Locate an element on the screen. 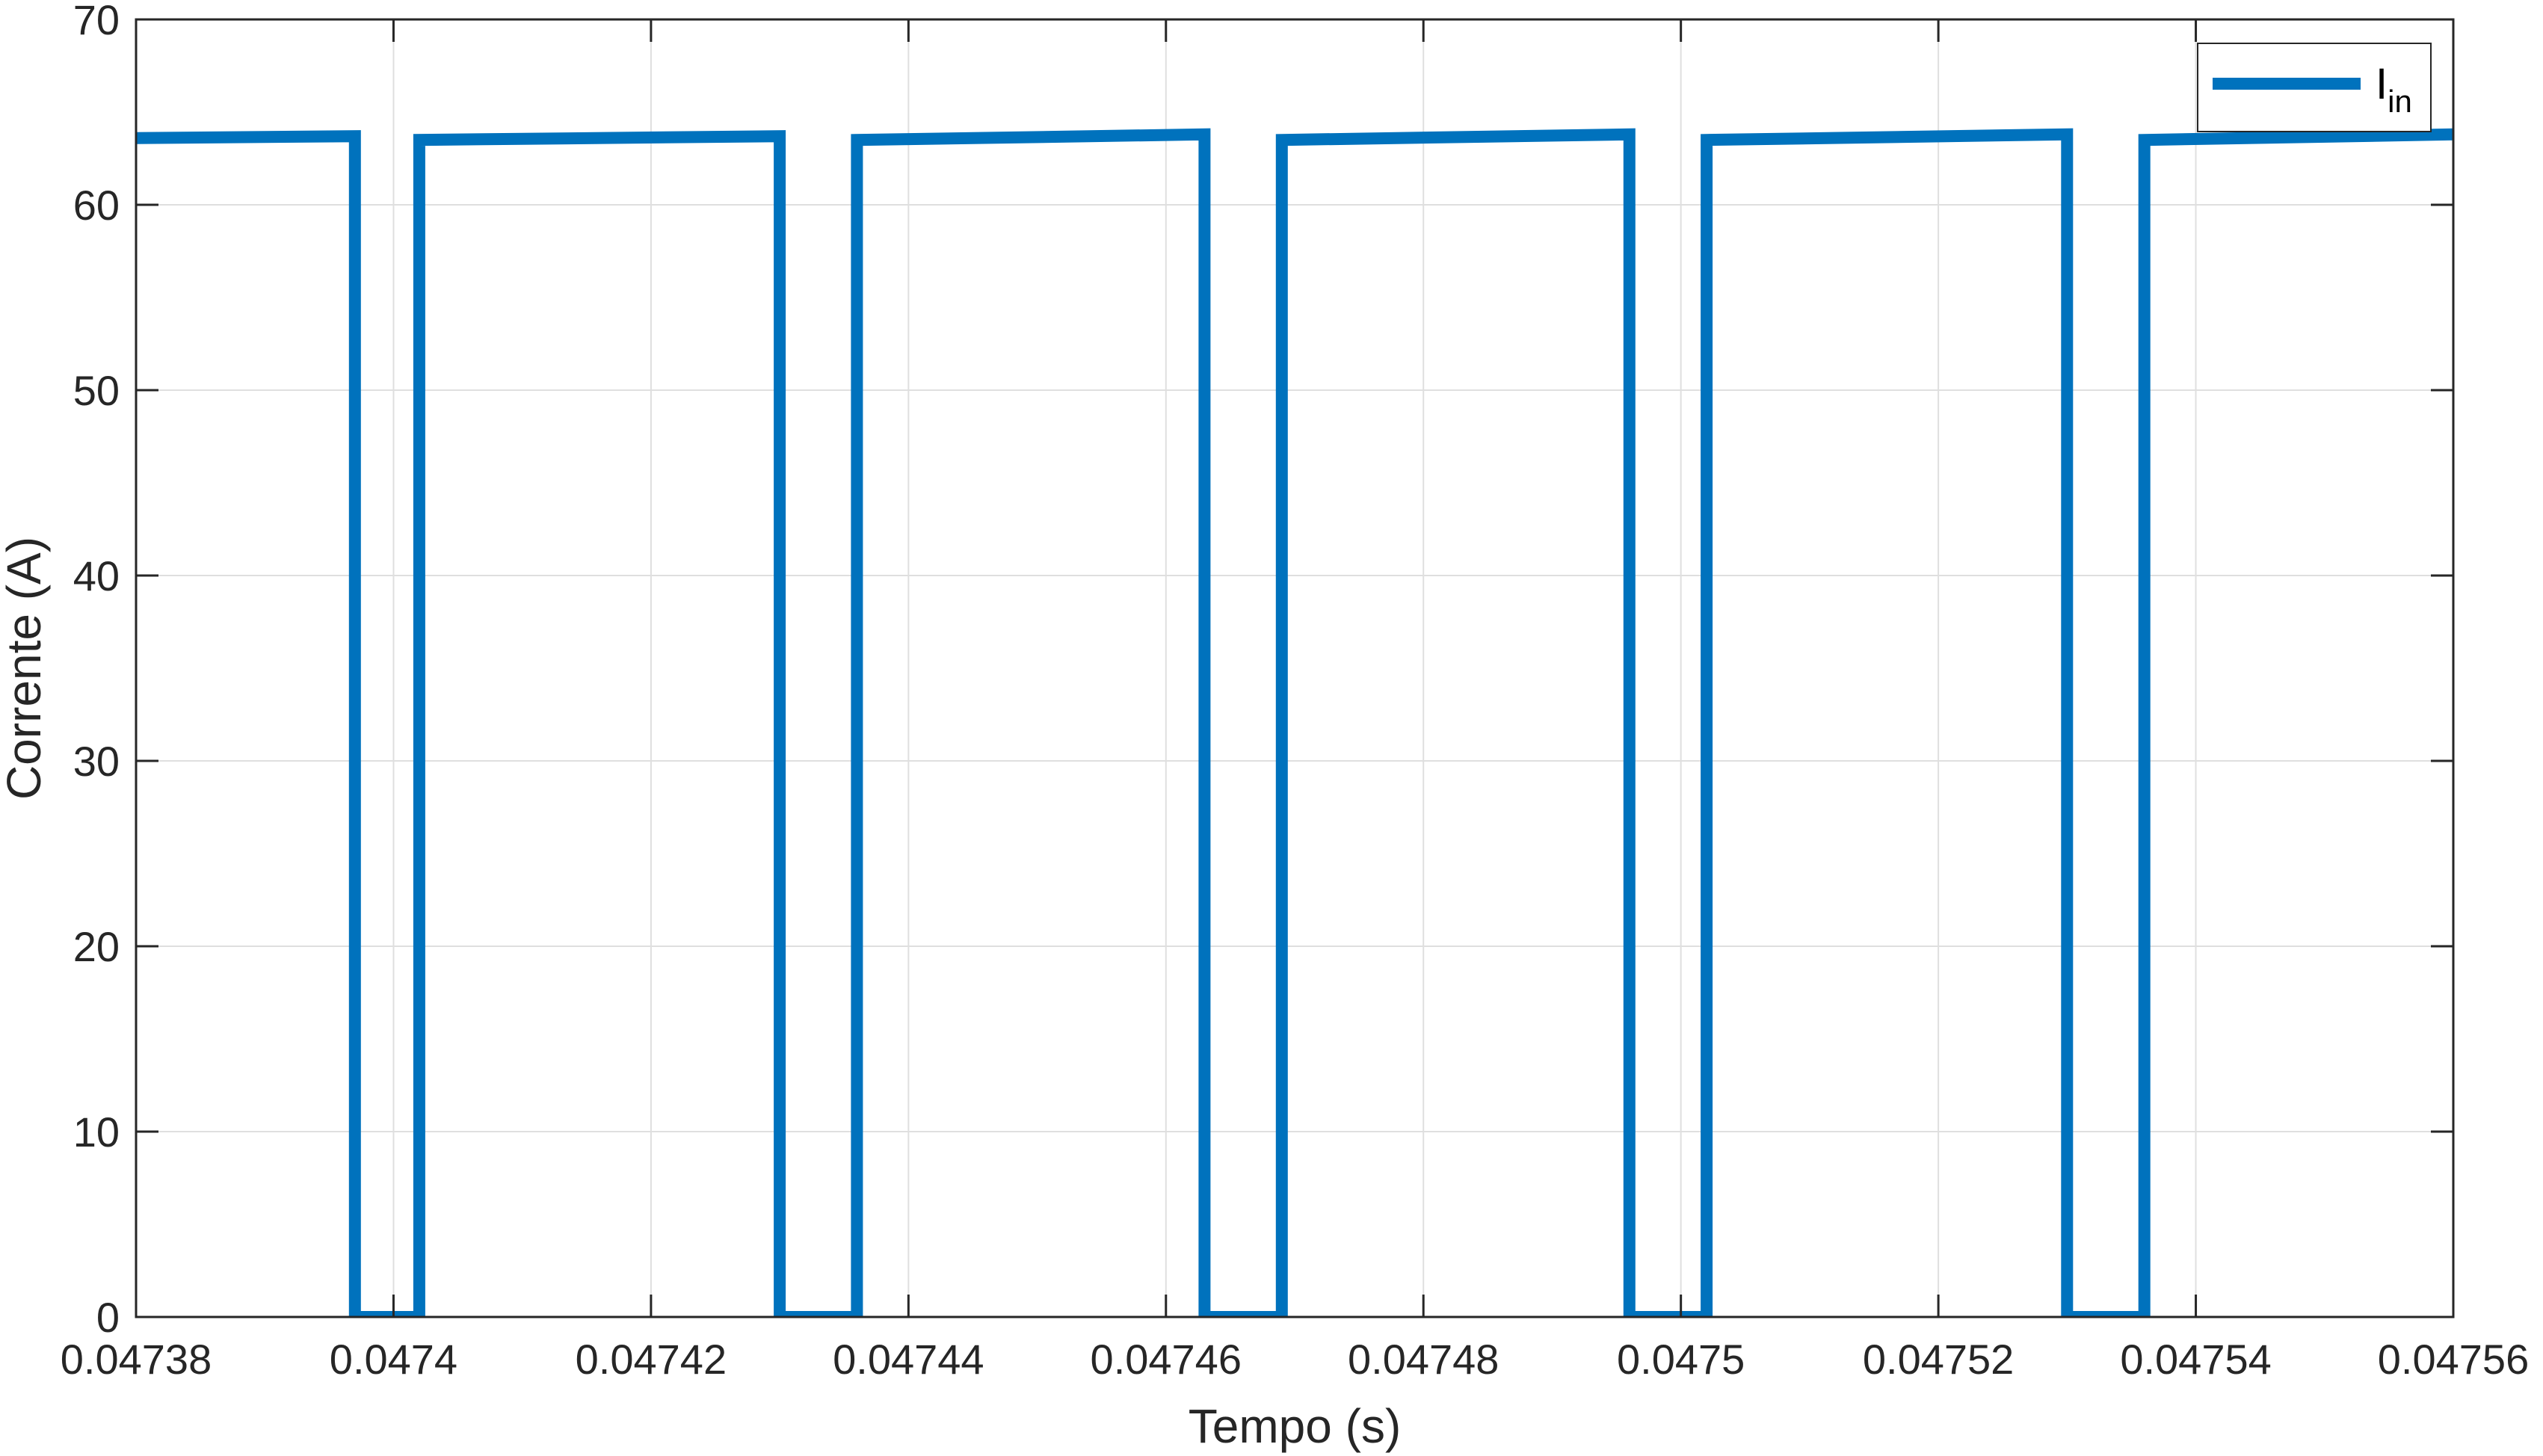 The image size is (2543, 1456). legend-label-subscript: in is located at coordinates (2400, 101).